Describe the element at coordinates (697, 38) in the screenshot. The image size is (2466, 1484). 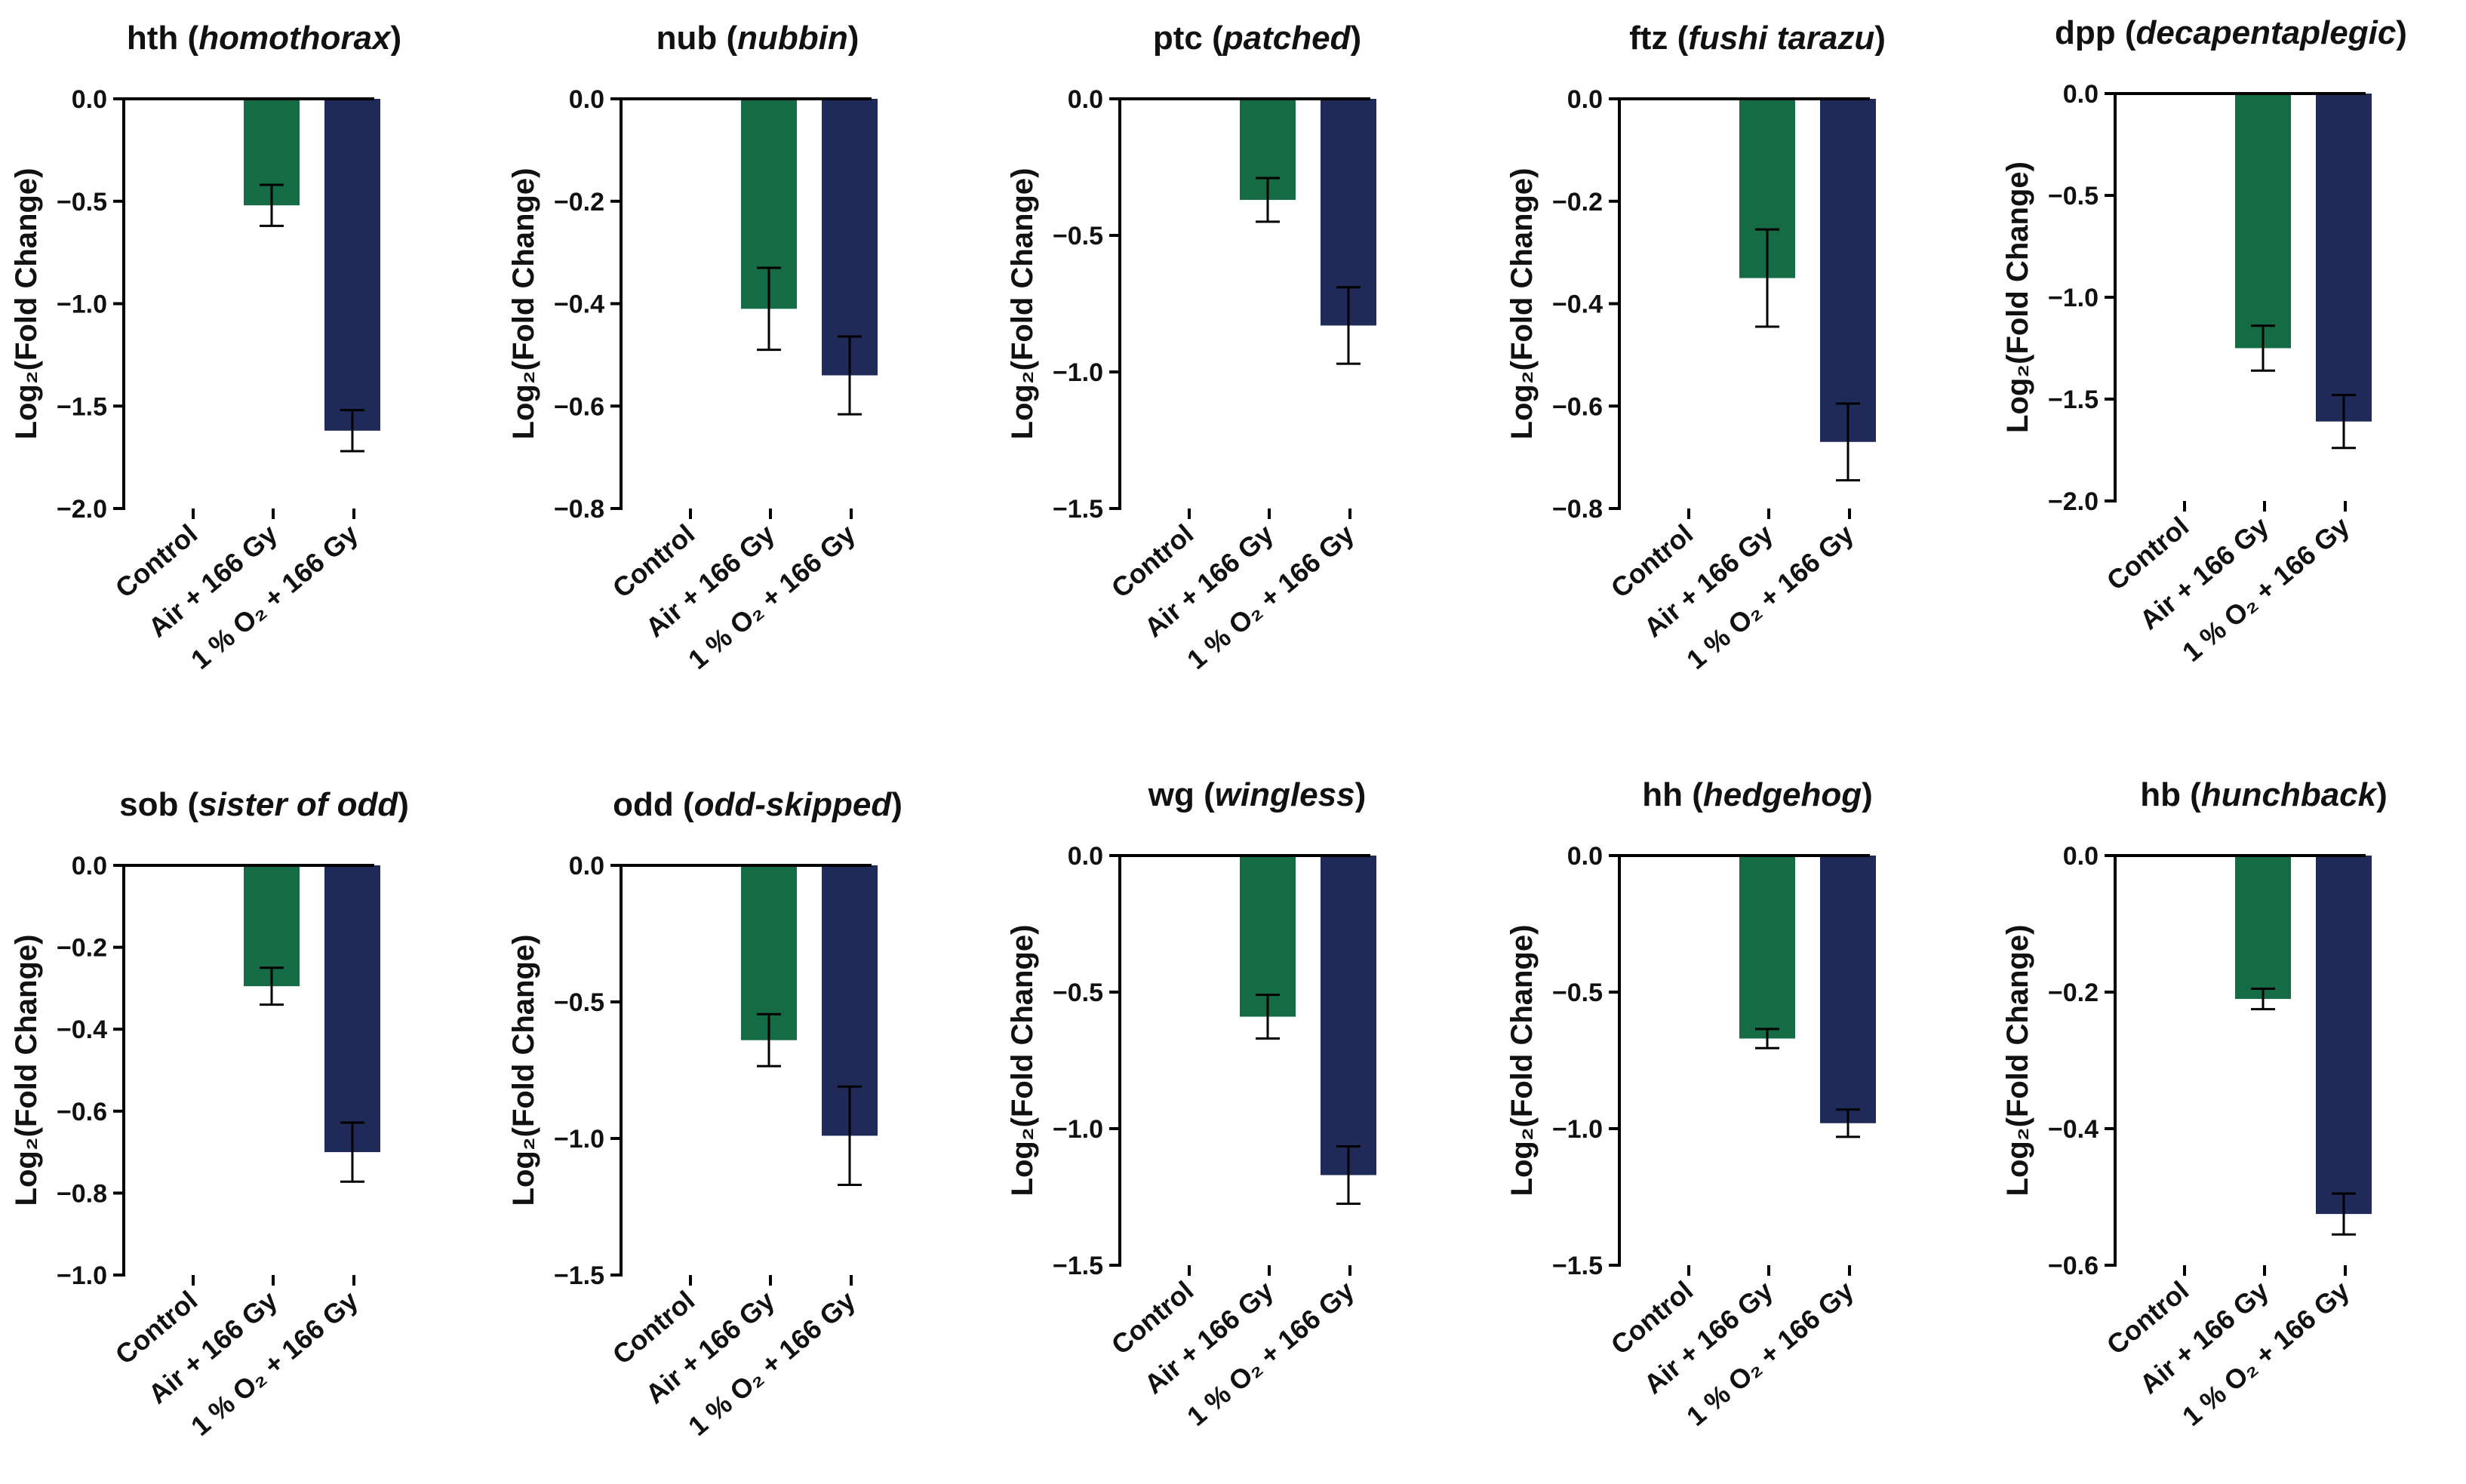
I see `title-gene: nub (` at that location.